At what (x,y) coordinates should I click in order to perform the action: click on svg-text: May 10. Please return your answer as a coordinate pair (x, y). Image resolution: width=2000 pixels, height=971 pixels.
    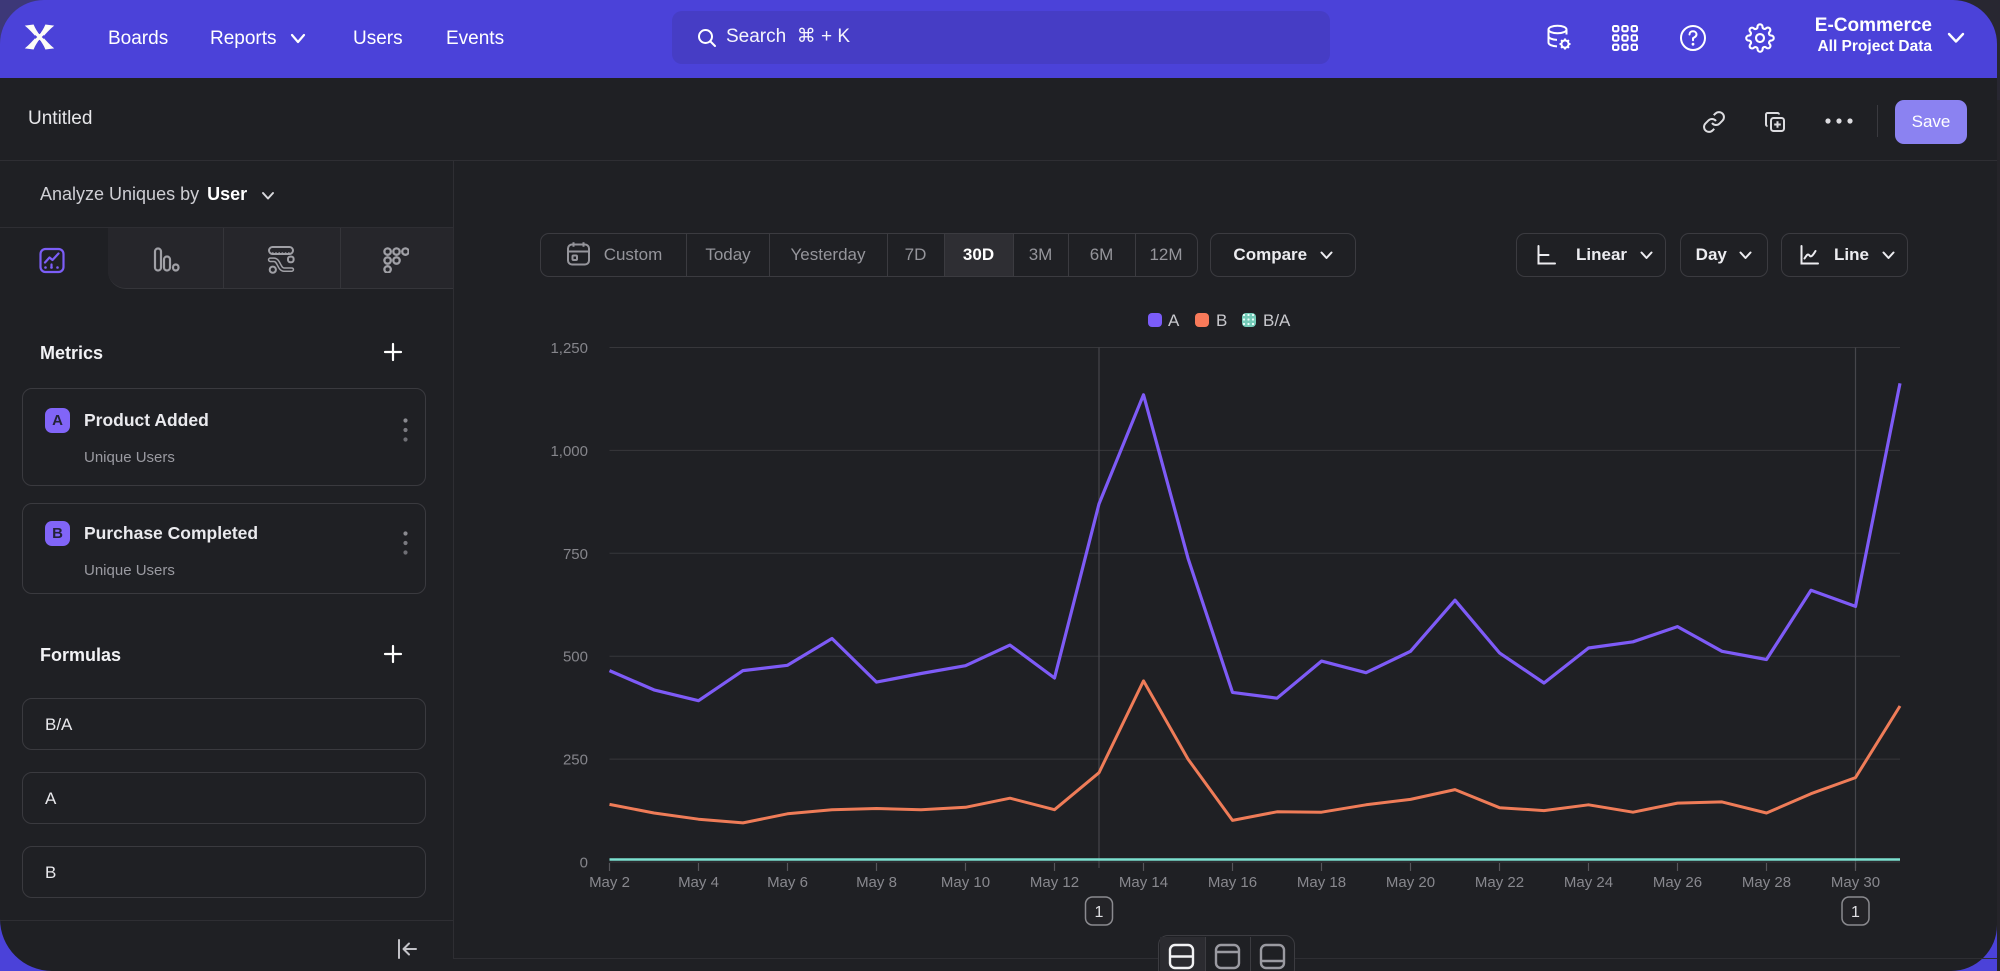
    Looking at the image, I should click on (965, 882).